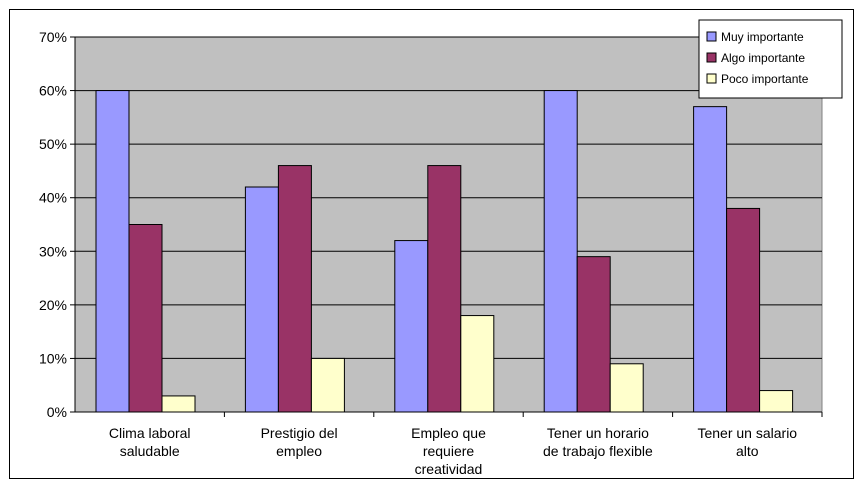  Describe the element at coordinates (763, 58) in the screenshot. I see `legend-label: Algo importante` at that location.